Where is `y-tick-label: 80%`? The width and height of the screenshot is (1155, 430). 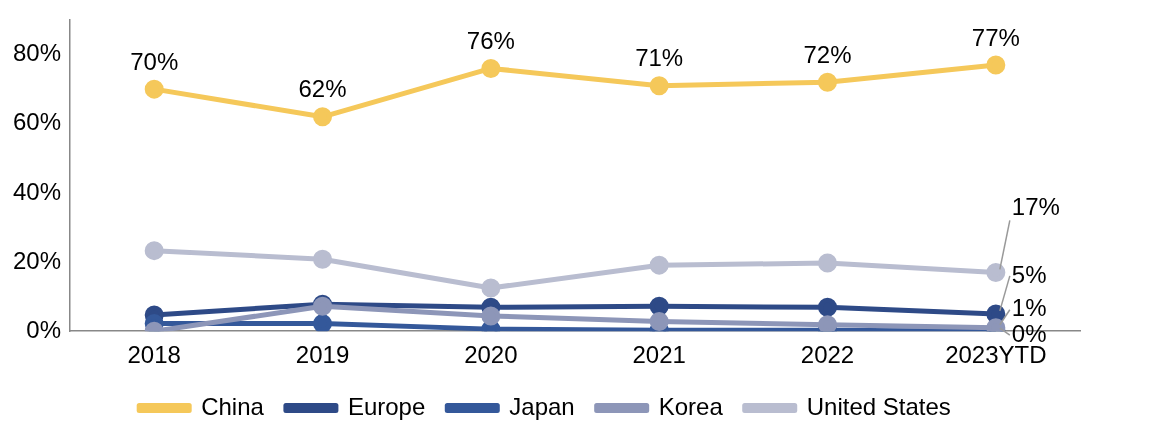
y-tick-label: 80% is located at coordinates (37, 53).